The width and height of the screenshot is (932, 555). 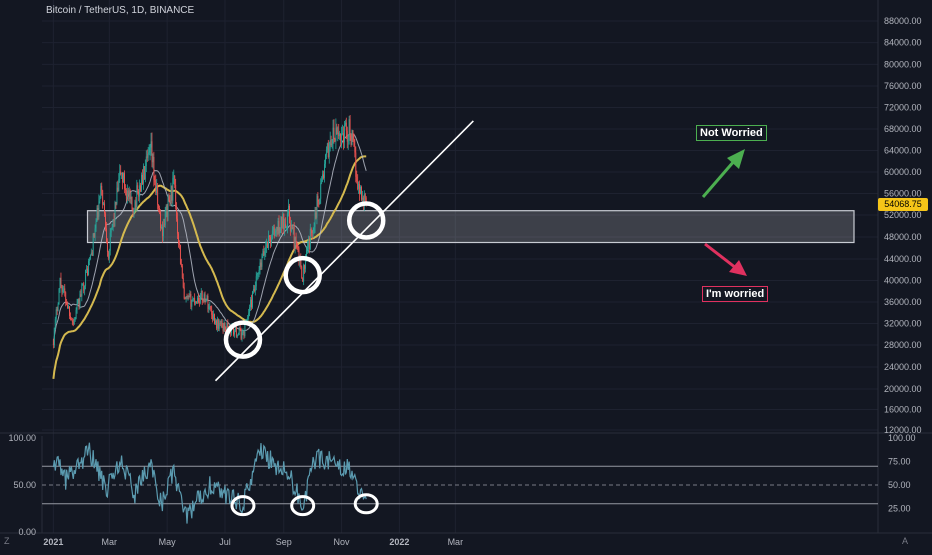 I want to click on annotation-arrows, so click(x=724, y=212).